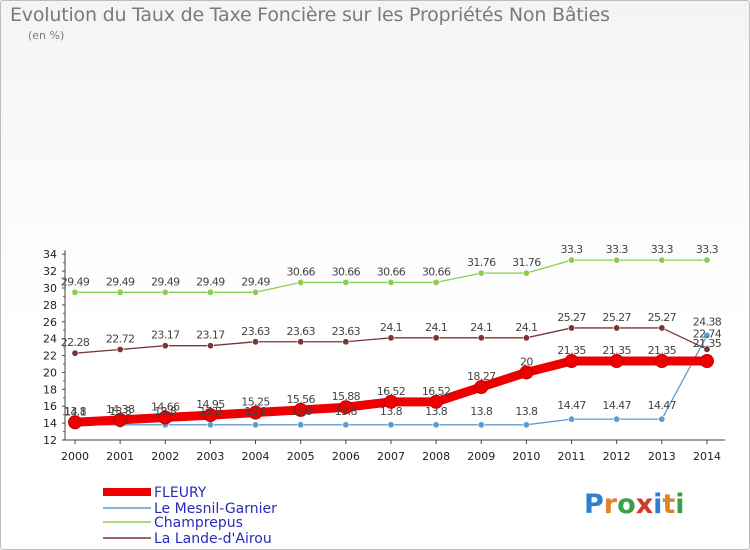 This screenshot has width=750, height=550. What do you see at coordinates (50, 389) in the screenshot?
I see `y-tick-label: 18` at bounding box center [50, 389].